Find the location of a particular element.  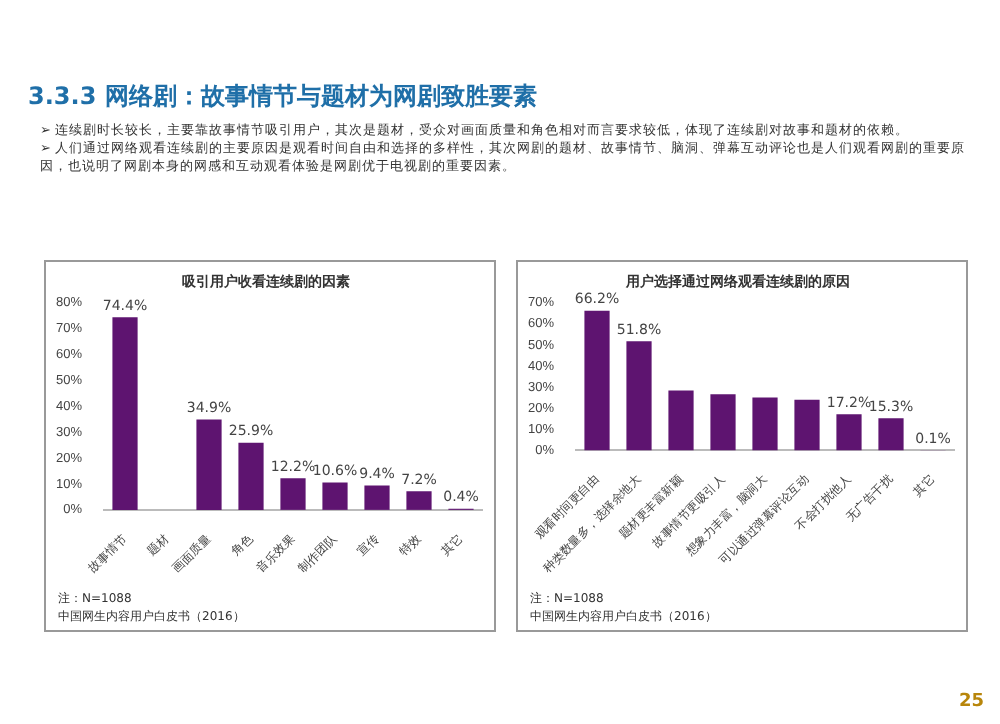

text: 3.3.3 网络剧：故事情节与题材为网剧致胜要素 is located at coordinates (283, 97).